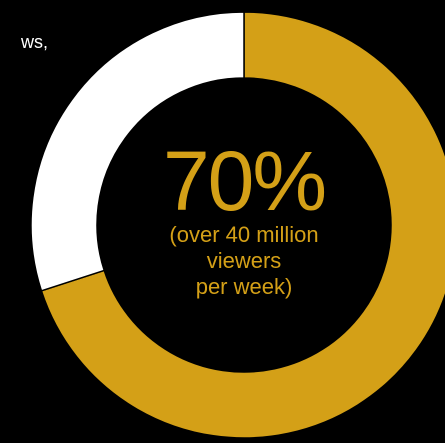  What do you see at coordinates (34, 42) in the screenshot?
I see `cut-off-text: ws,` at bounding box center [34, 42].